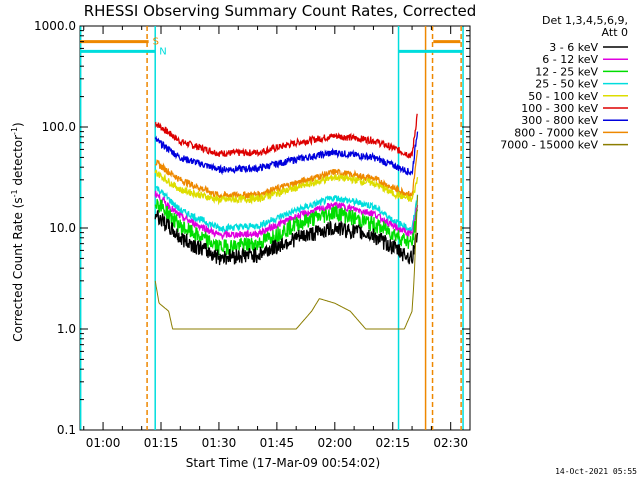 The image size is (640, 480). What do you see at coordinates (162, 51) in the screenshot?
I see `flag-label-n: N` at bounding box center [162, 51].